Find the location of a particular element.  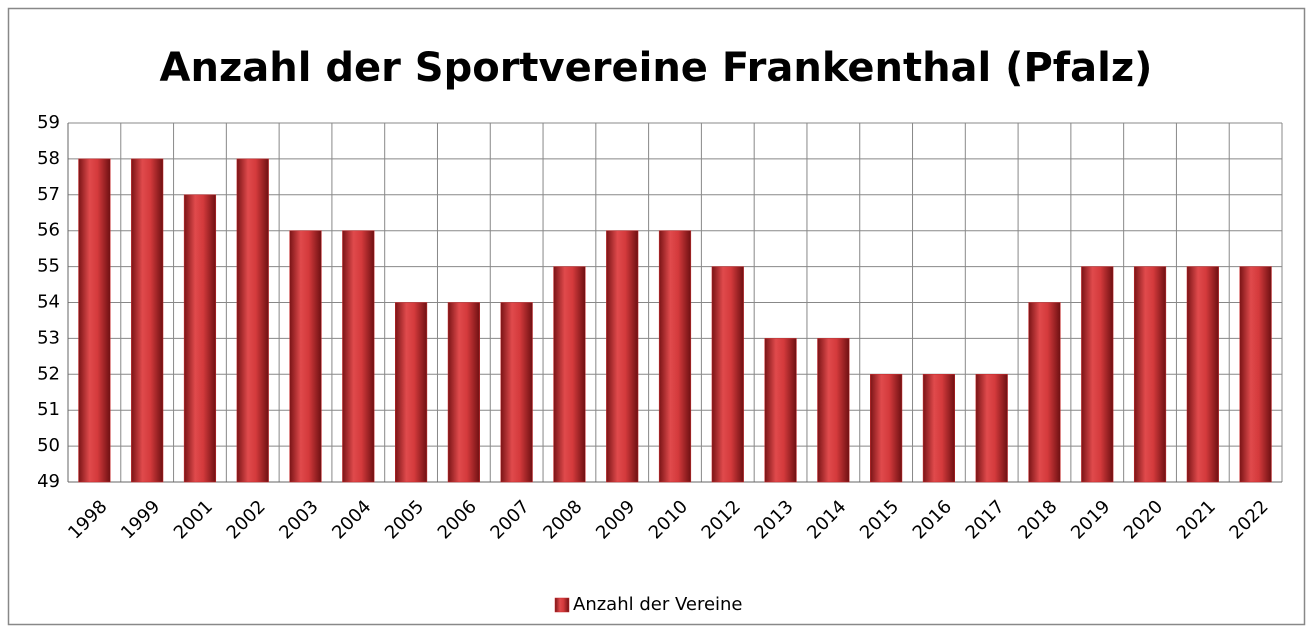

legend-label: Anzahl der Vereine is located at coordinates (658, 604).